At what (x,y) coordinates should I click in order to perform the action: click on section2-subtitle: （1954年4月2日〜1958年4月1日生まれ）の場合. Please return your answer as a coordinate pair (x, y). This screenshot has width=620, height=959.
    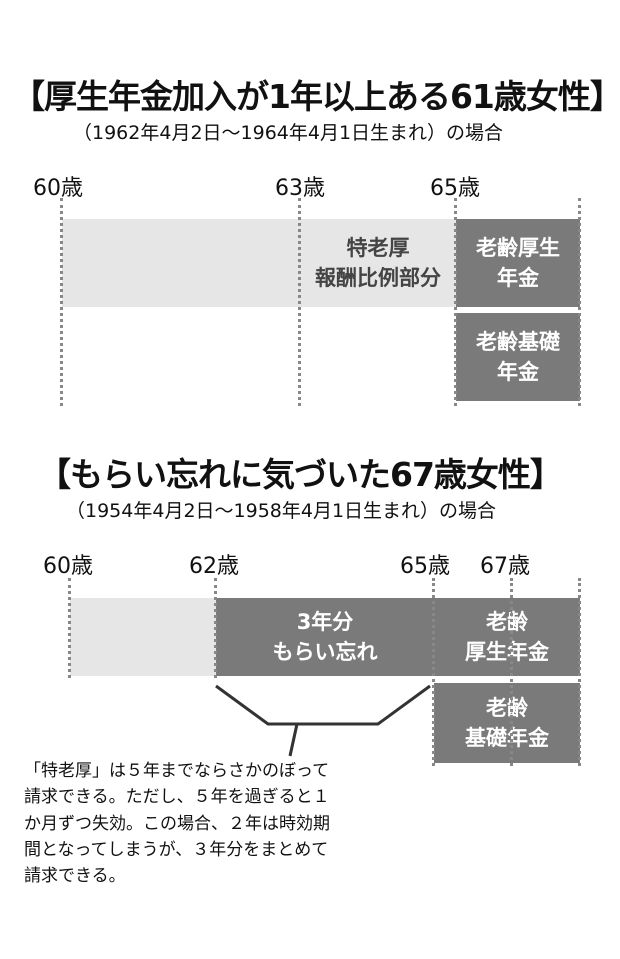
    Looking at the image, I should click on (281, 511).